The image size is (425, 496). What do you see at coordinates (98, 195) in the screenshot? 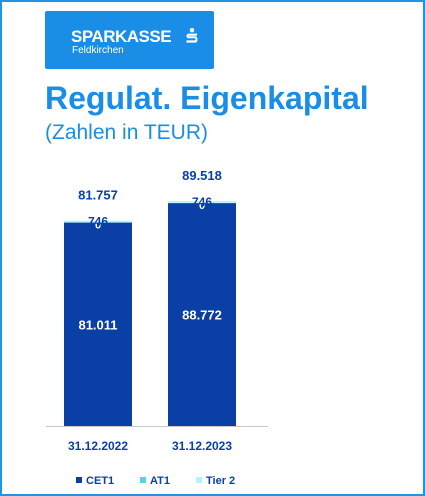
I see `total-label-1: 81.757` at bounding box center [98, 195].